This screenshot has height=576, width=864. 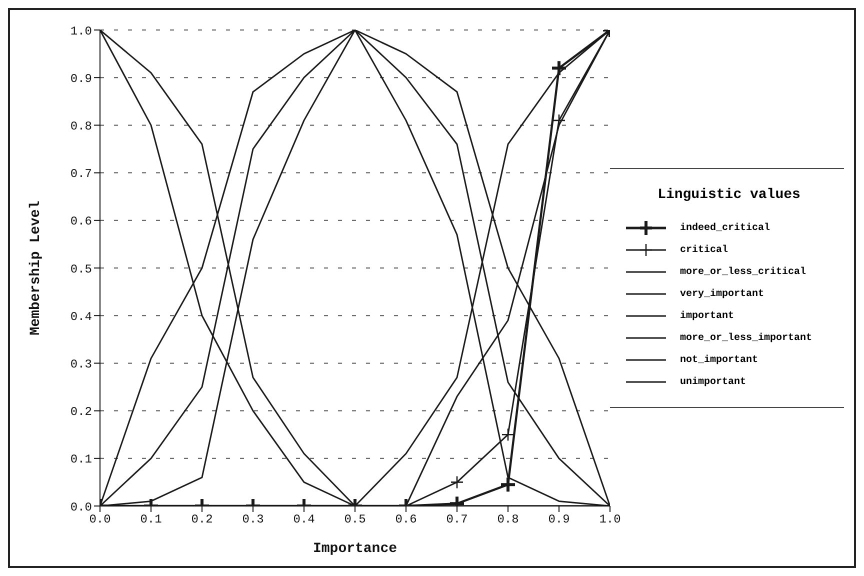 What do you see at coordinates (36, 268) in the screenshot?
I see `y-axis-title: Membership Level` at bounding box center [36, 268].